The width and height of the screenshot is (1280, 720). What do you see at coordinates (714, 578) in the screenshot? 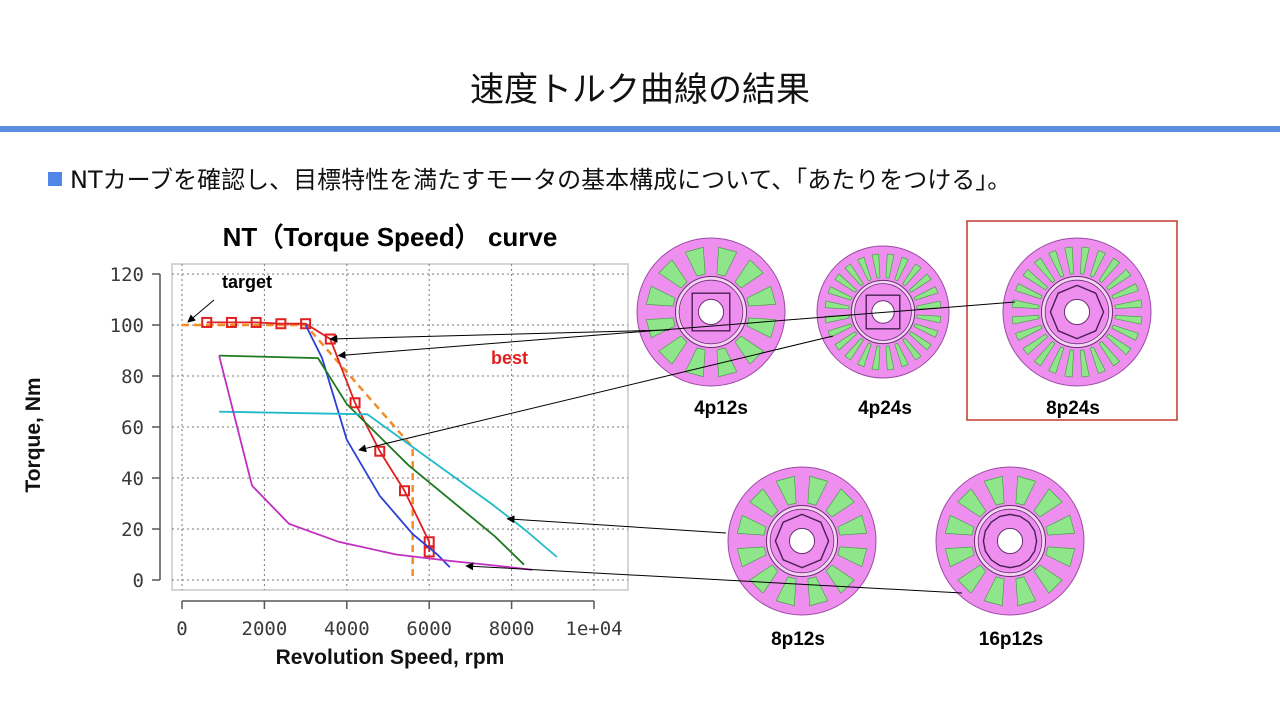
I see `callout-arrow-16p12s` at bounding box center [714, 578].